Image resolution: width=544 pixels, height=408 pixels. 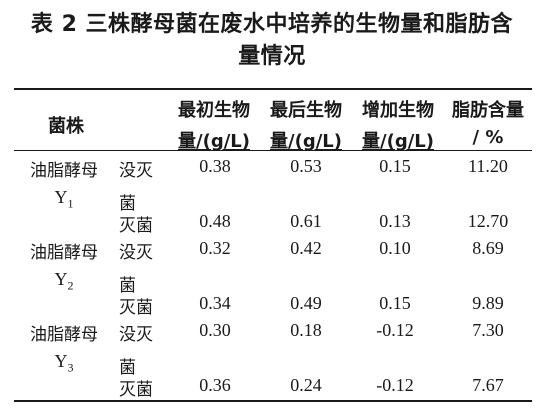 What do you see at coordinates (215, 303) in the screenshot?
I see `cell-initial: 0.34` at bounding box center [215, 303].